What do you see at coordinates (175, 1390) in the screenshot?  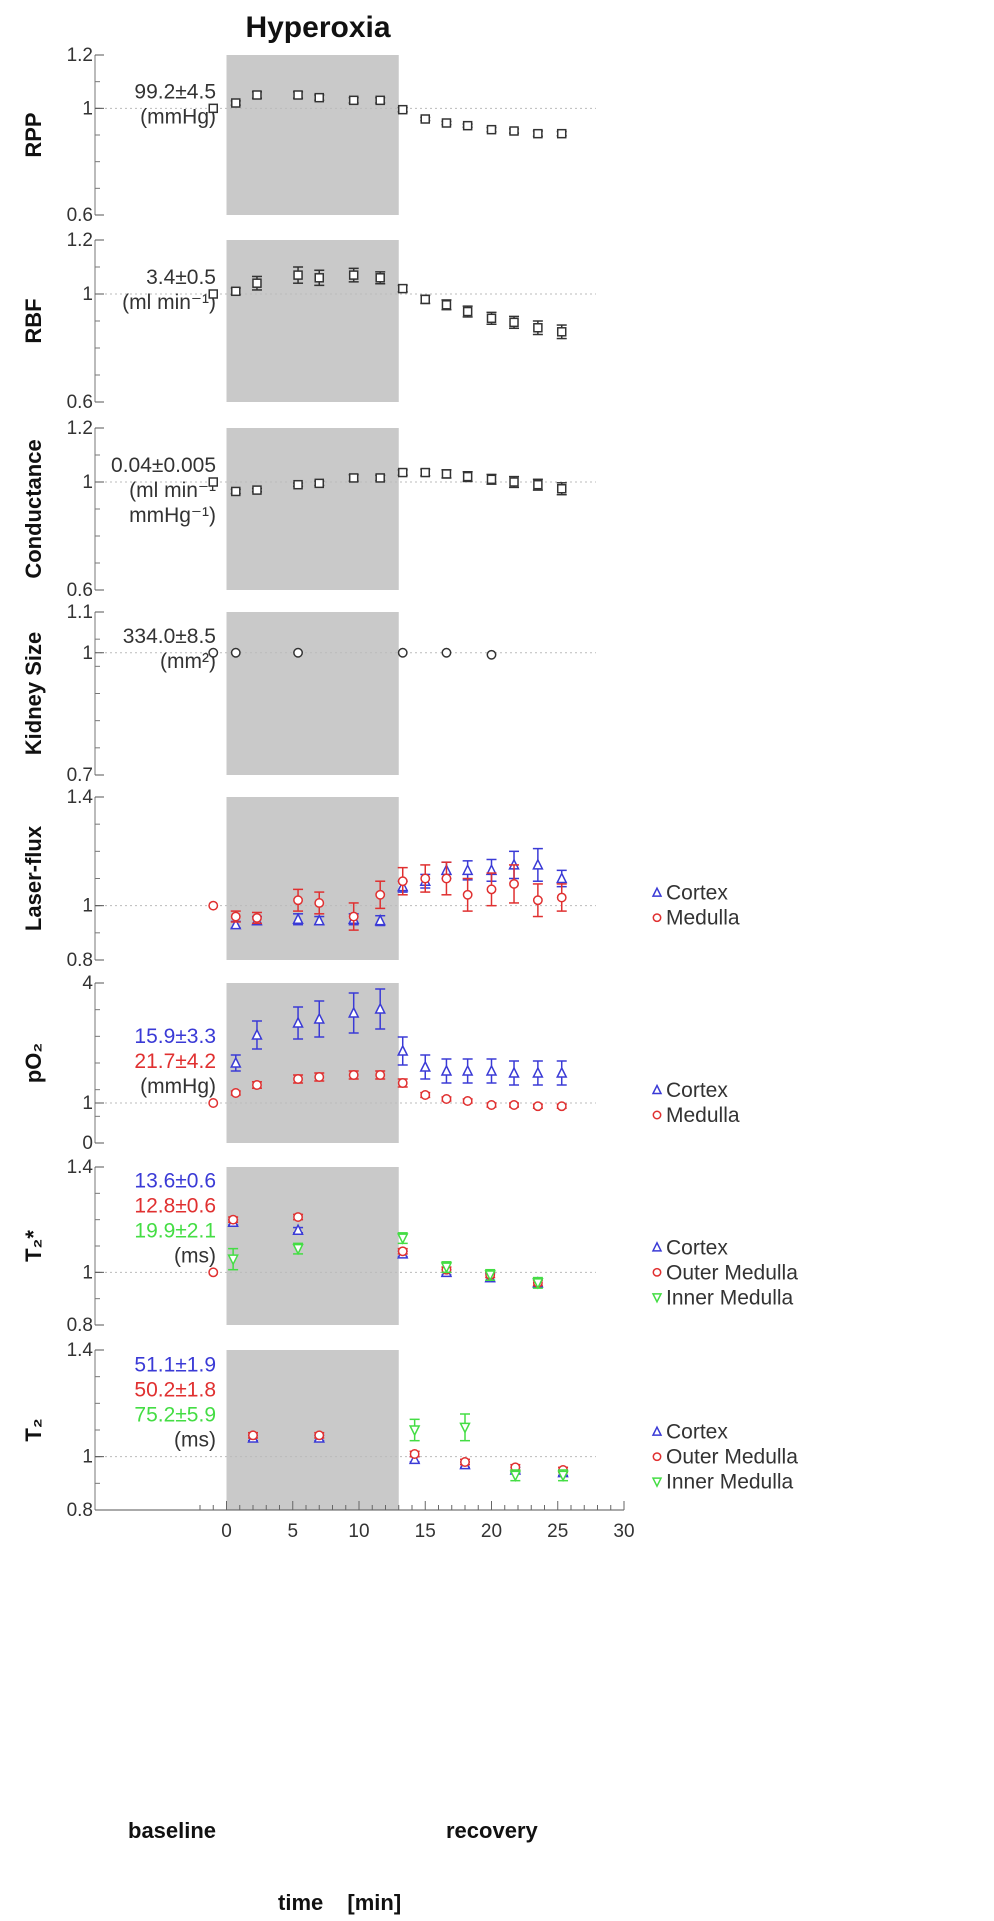 I see `baseline-value: 50.2±1.8` at bounding box center [175, 1390].